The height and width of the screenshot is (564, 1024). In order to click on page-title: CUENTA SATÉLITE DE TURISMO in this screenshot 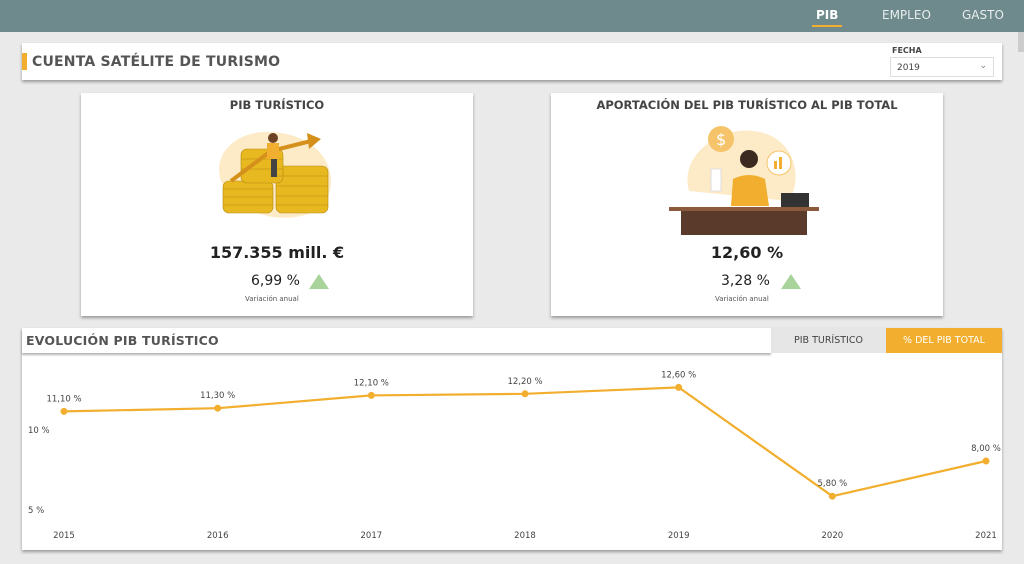, I will do `click(156, 62)`.